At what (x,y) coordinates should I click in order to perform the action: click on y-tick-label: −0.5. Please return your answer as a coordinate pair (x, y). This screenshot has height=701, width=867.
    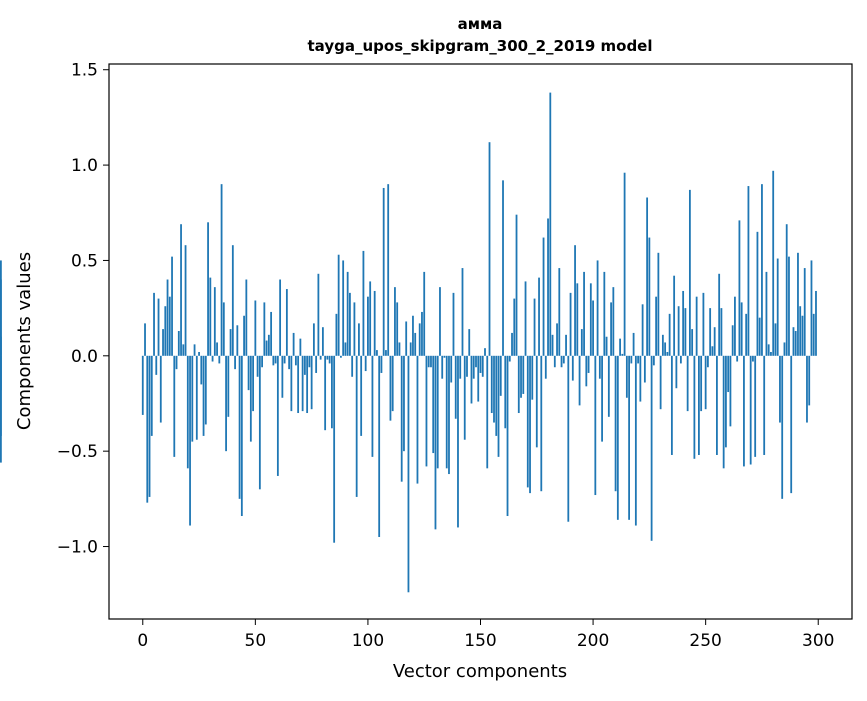
    Looking at the image, I should click on (77, 452).